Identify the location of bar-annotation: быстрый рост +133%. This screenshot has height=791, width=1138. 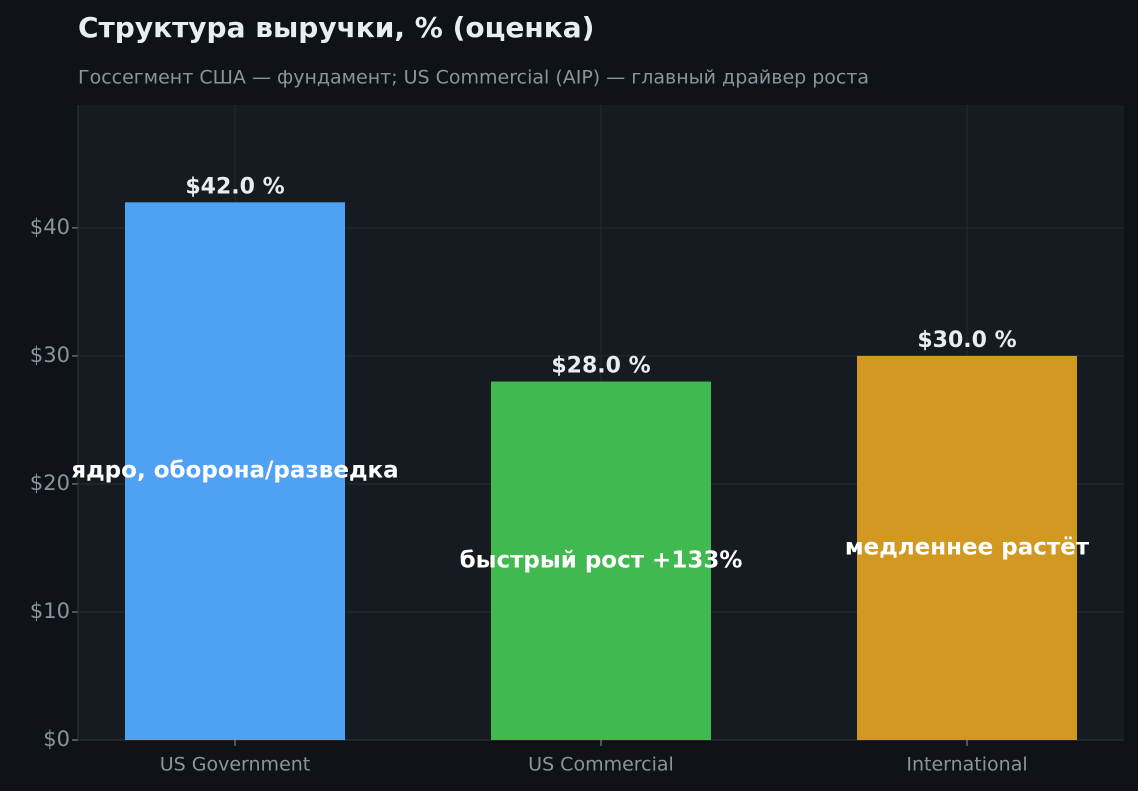
(601, 560).